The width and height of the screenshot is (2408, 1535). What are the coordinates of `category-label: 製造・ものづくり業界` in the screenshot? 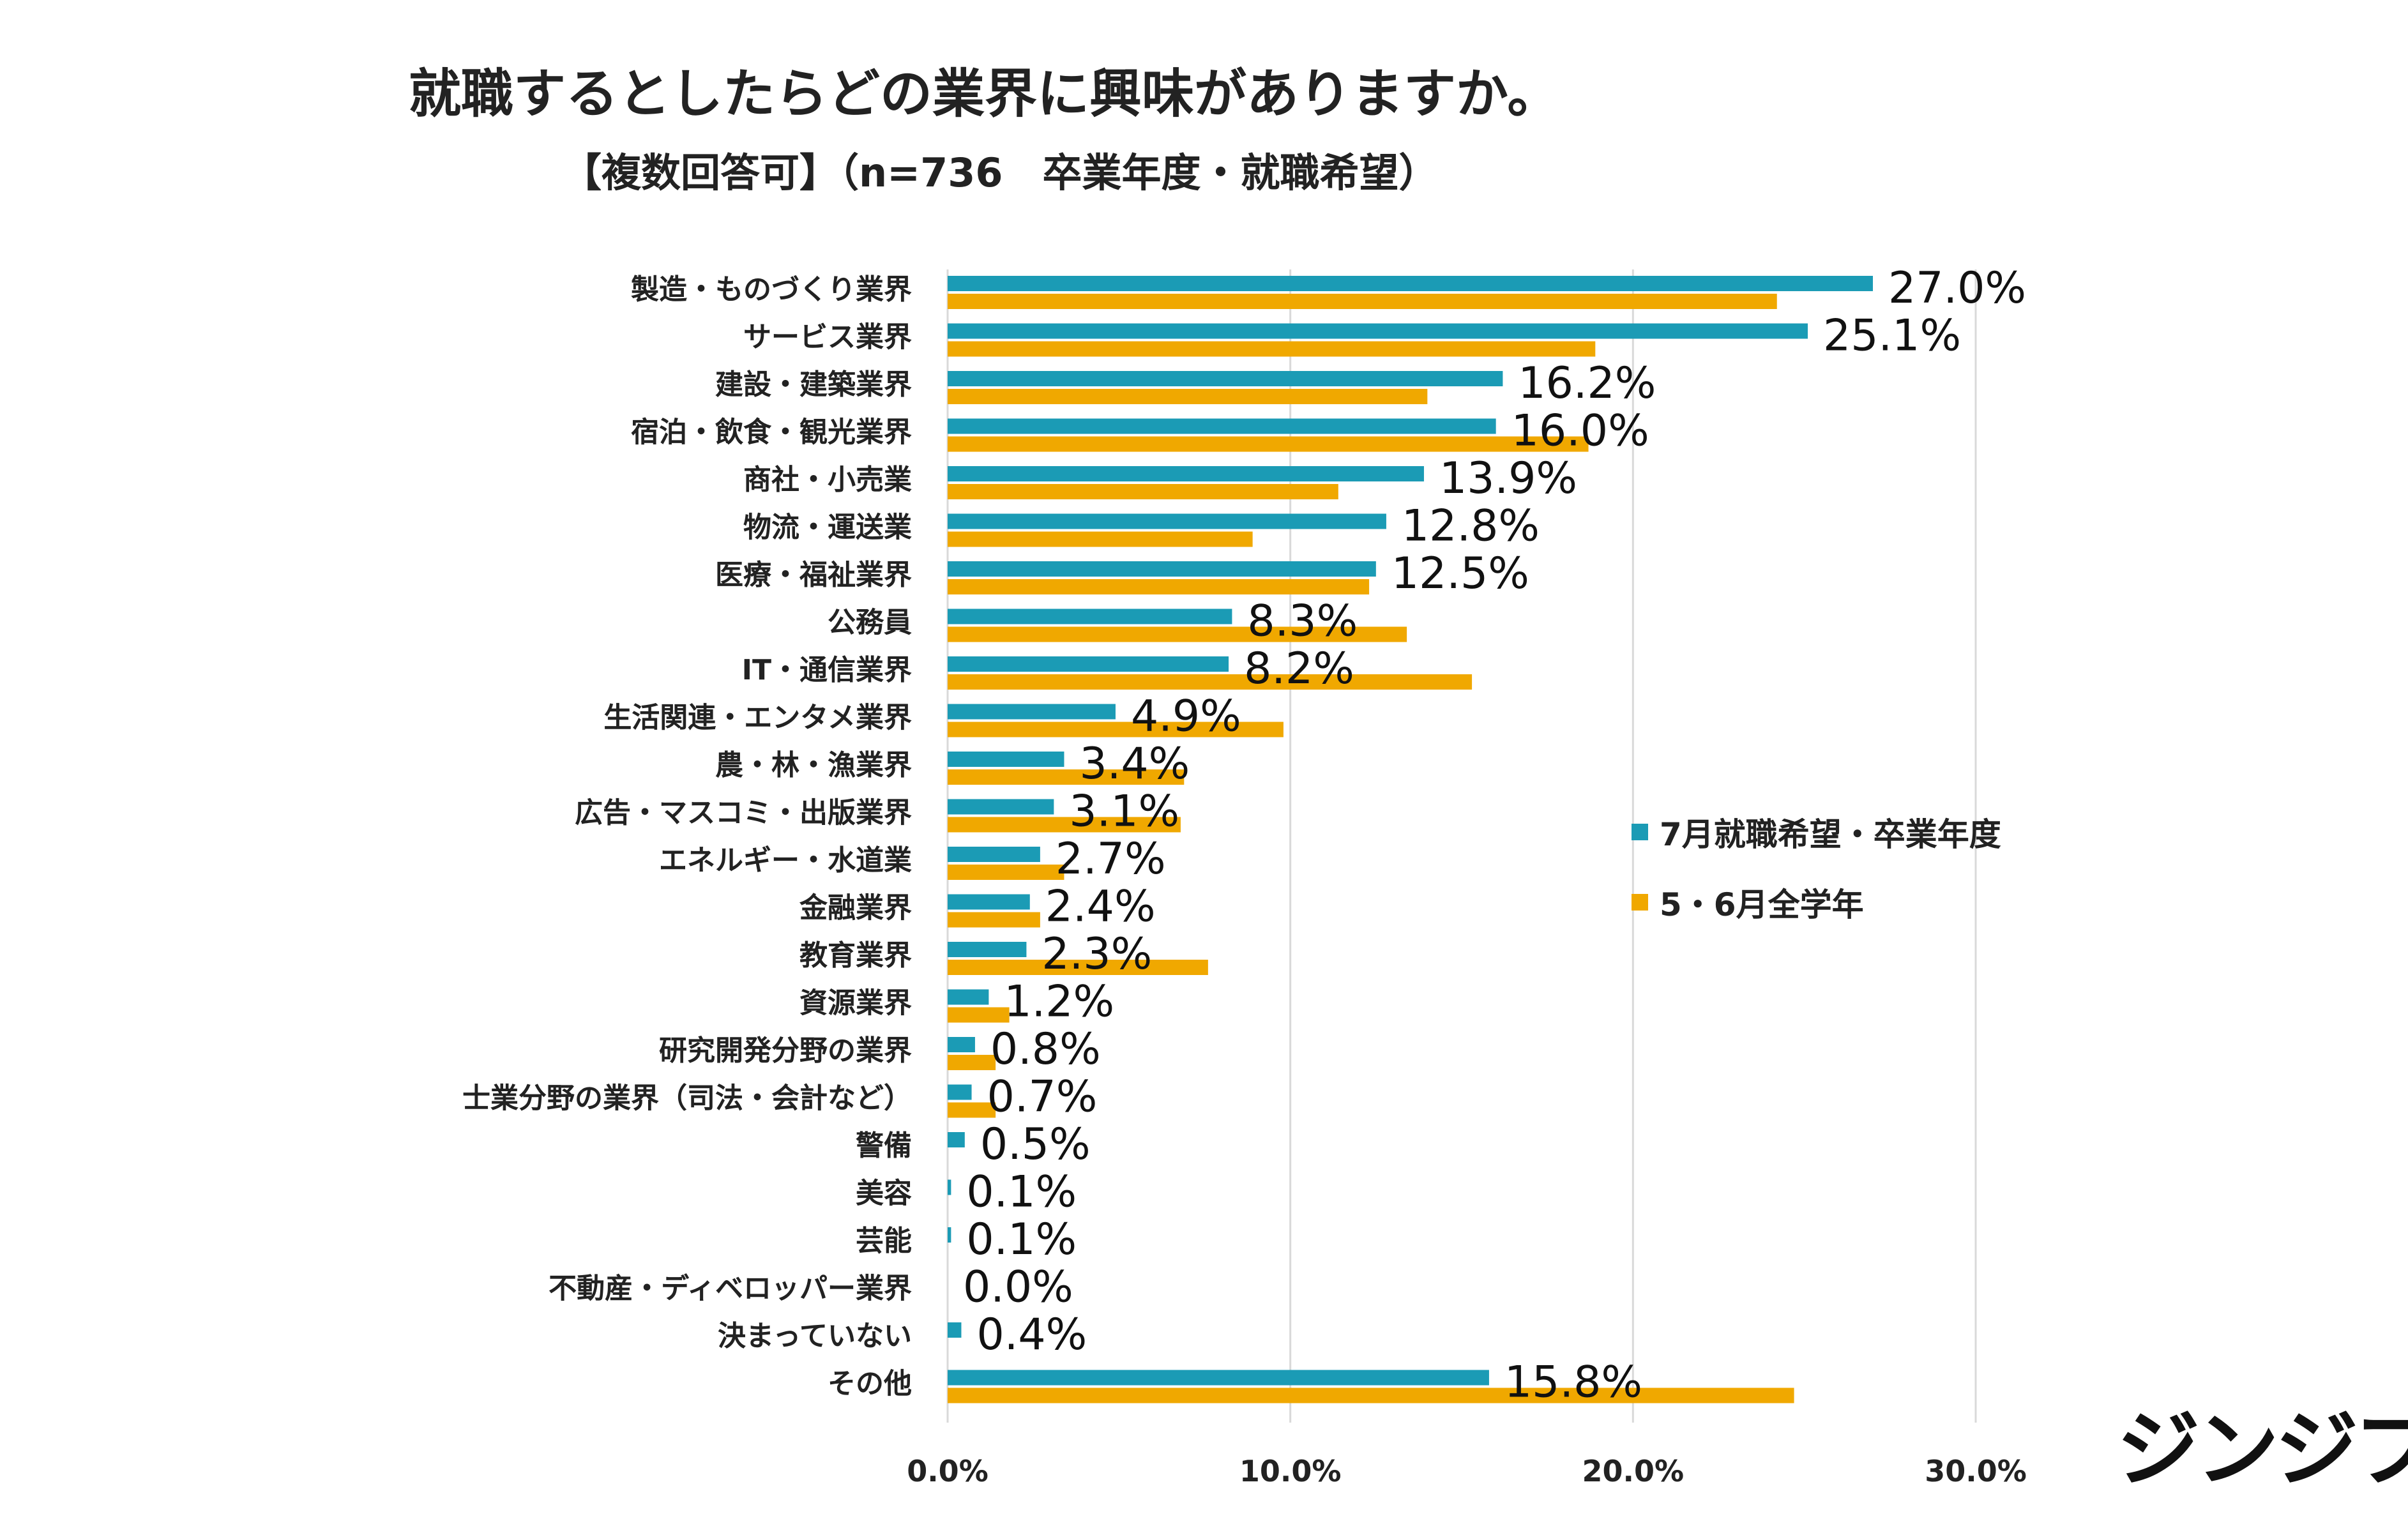 It's located at (771, 289).